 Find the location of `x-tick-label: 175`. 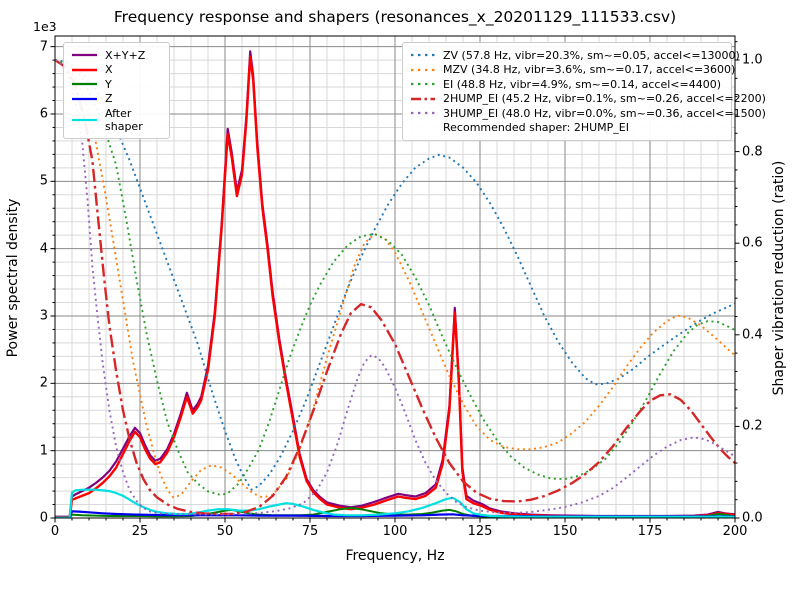

x-tick-label: 175 is located at coordinates (650, 531).